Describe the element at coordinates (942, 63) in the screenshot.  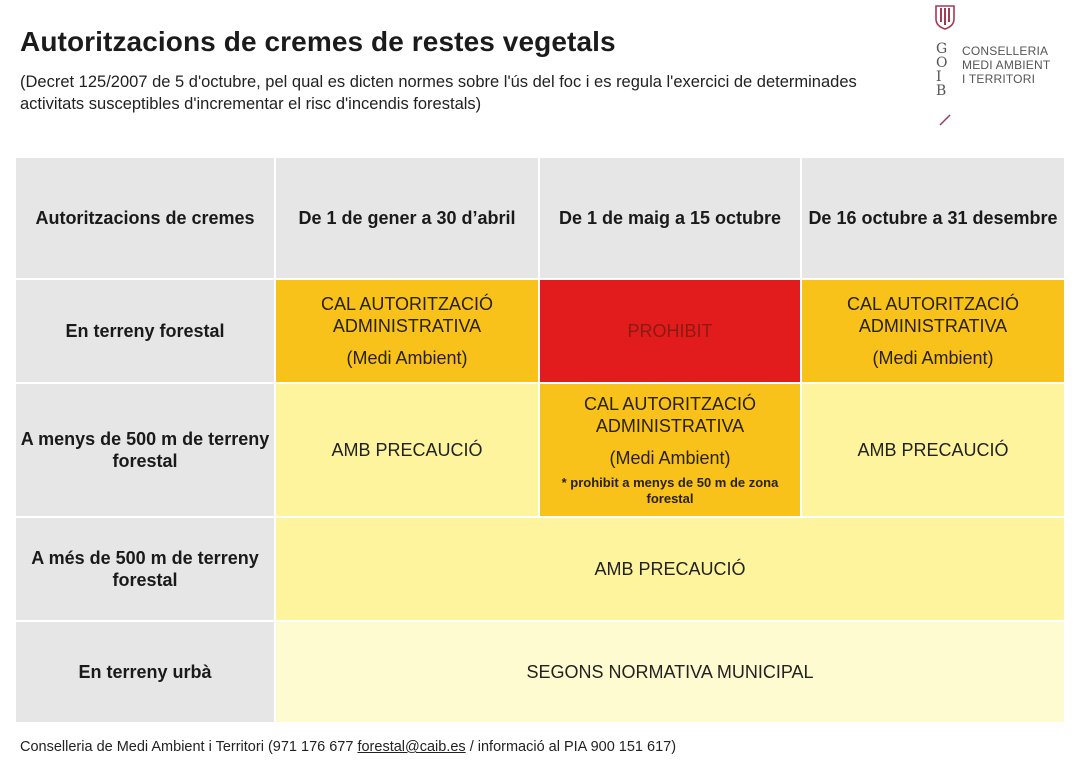
I see `logo-letter: O` at that location.